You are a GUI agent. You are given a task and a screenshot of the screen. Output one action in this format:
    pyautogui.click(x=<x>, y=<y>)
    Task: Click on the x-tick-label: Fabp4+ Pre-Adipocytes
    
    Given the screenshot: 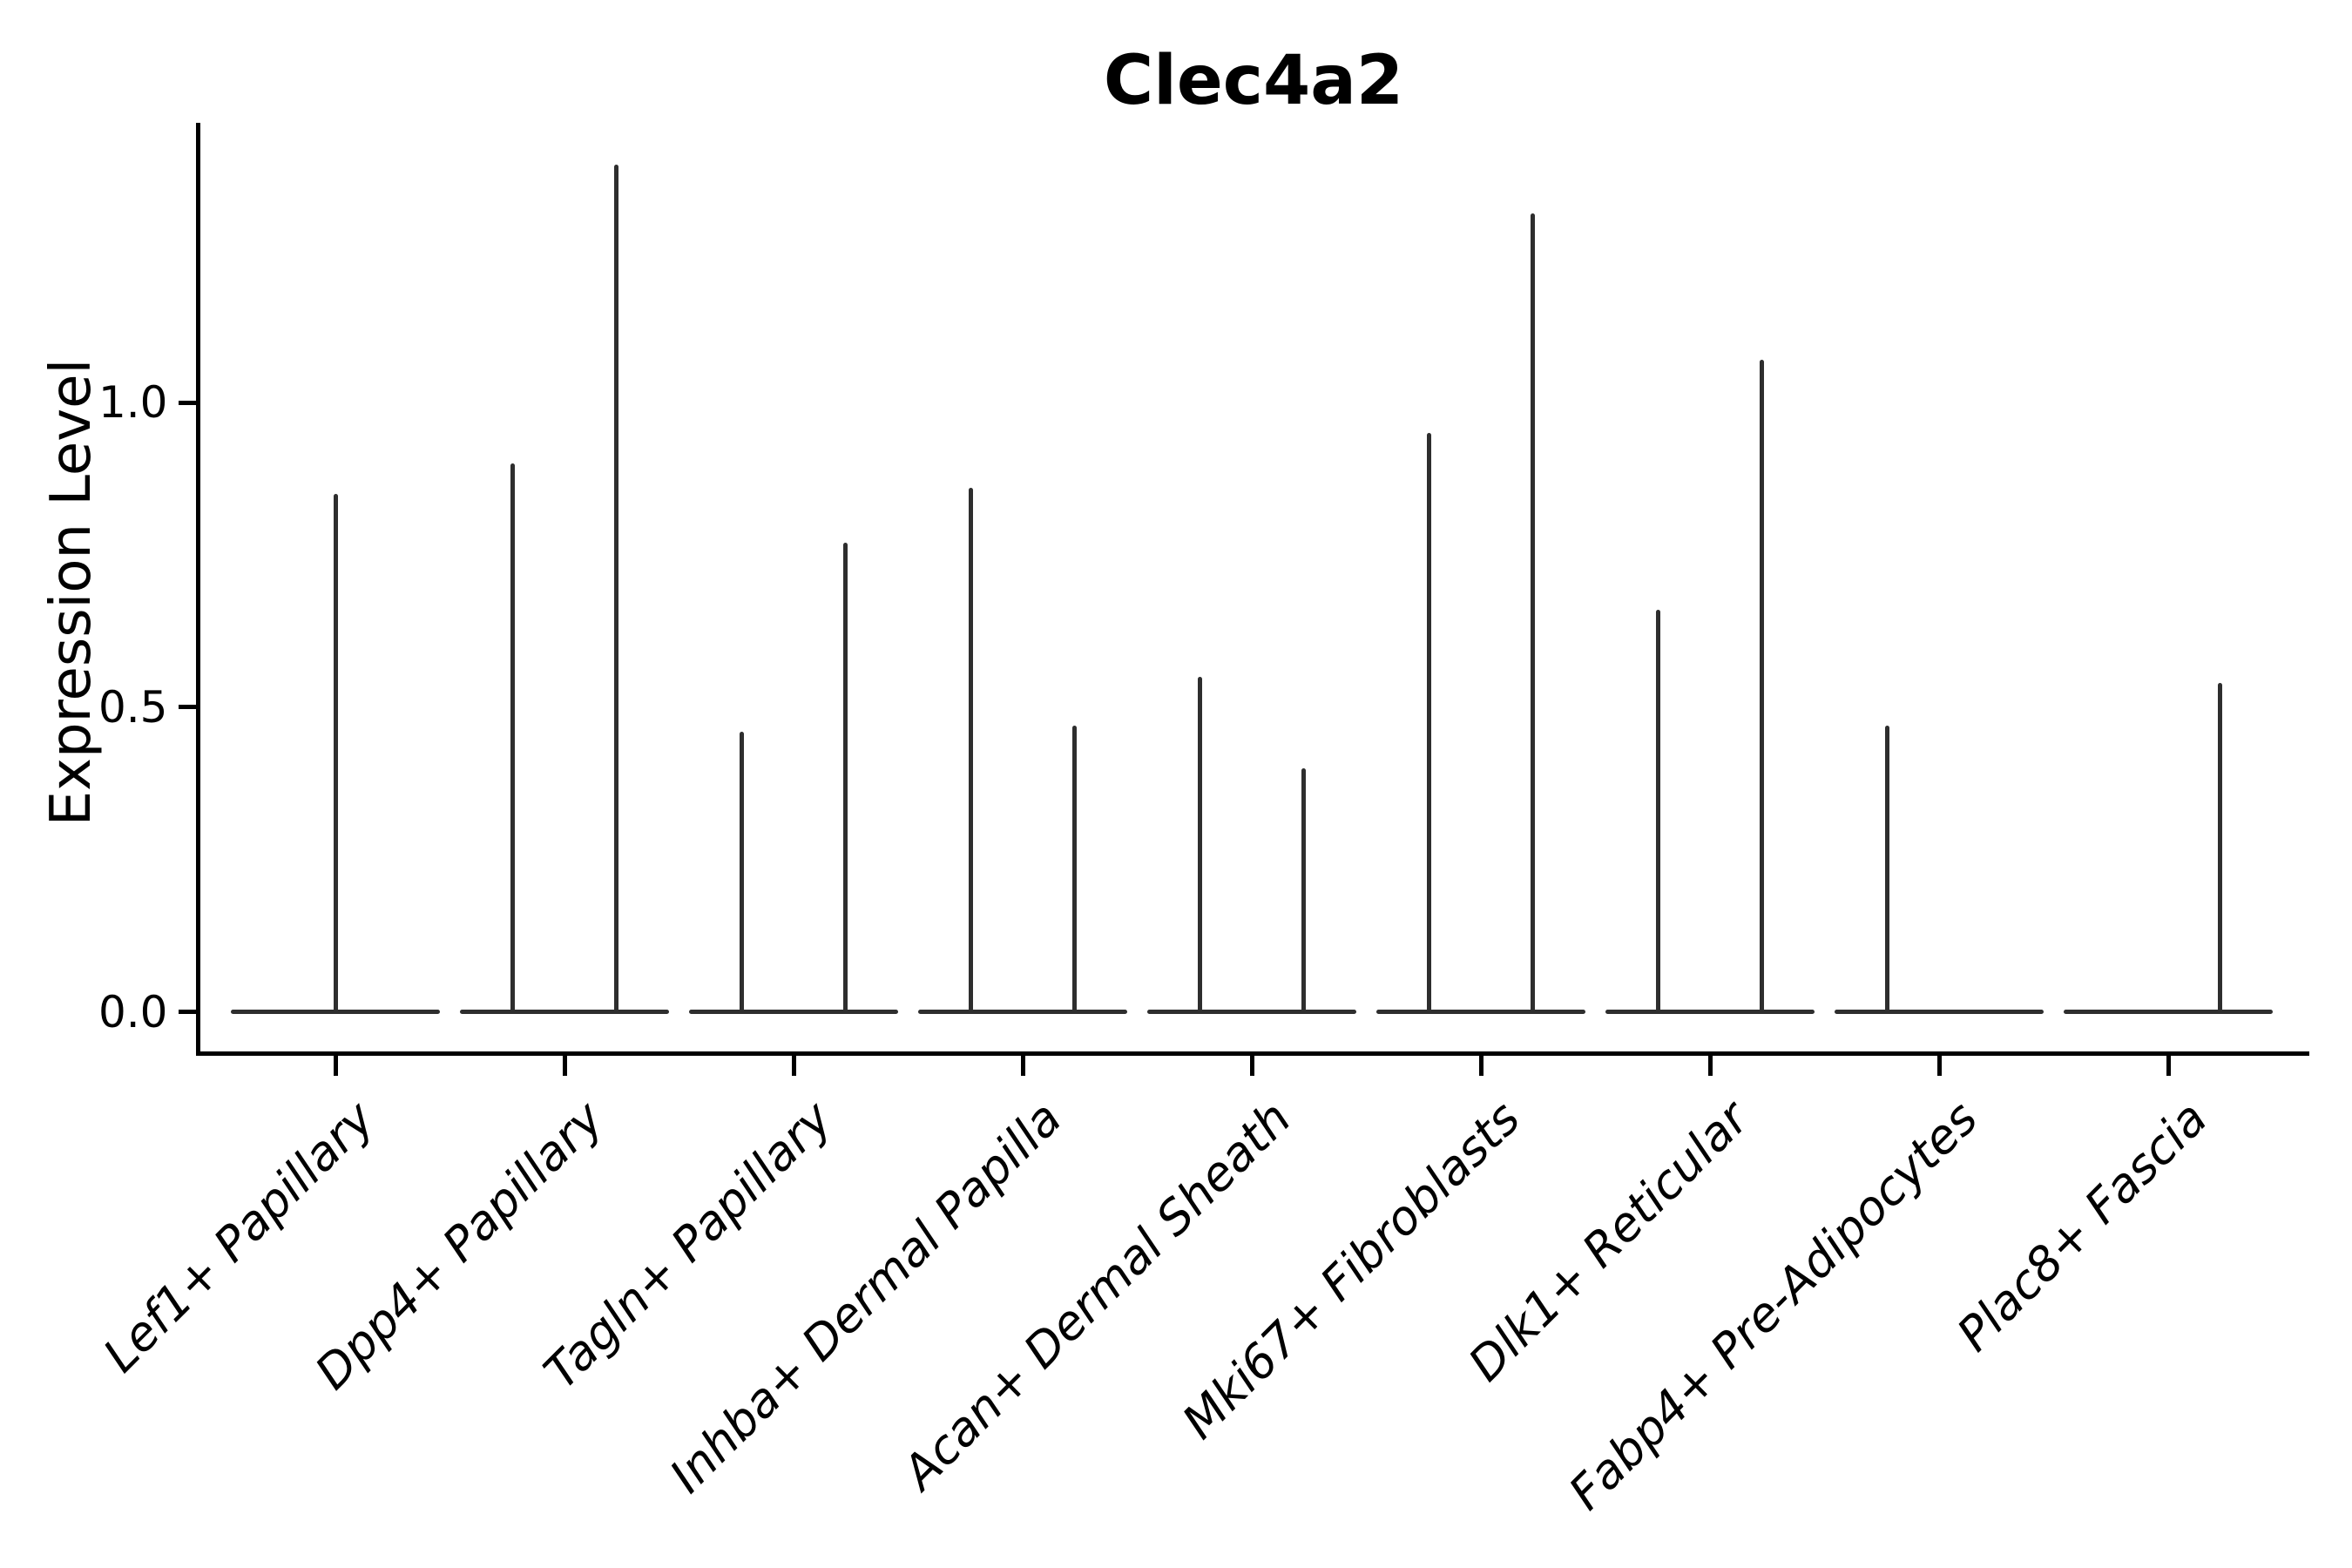 What is the action you would take?
    pyautogui.click(x=1773, y=1306)
    